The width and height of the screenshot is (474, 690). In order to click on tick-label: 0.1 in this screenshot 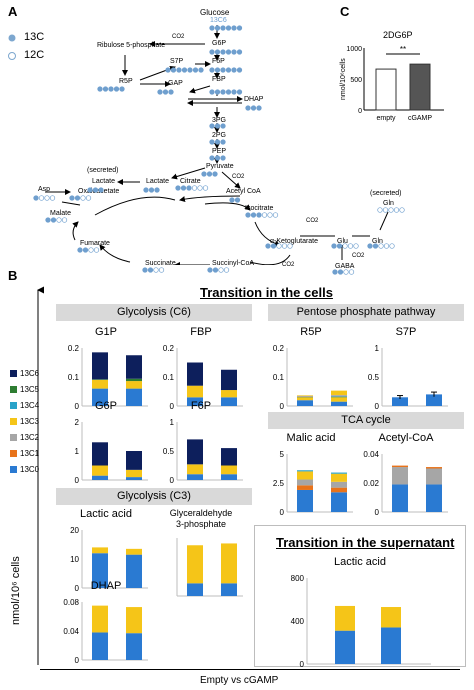, I will do `click(169, 377)`.